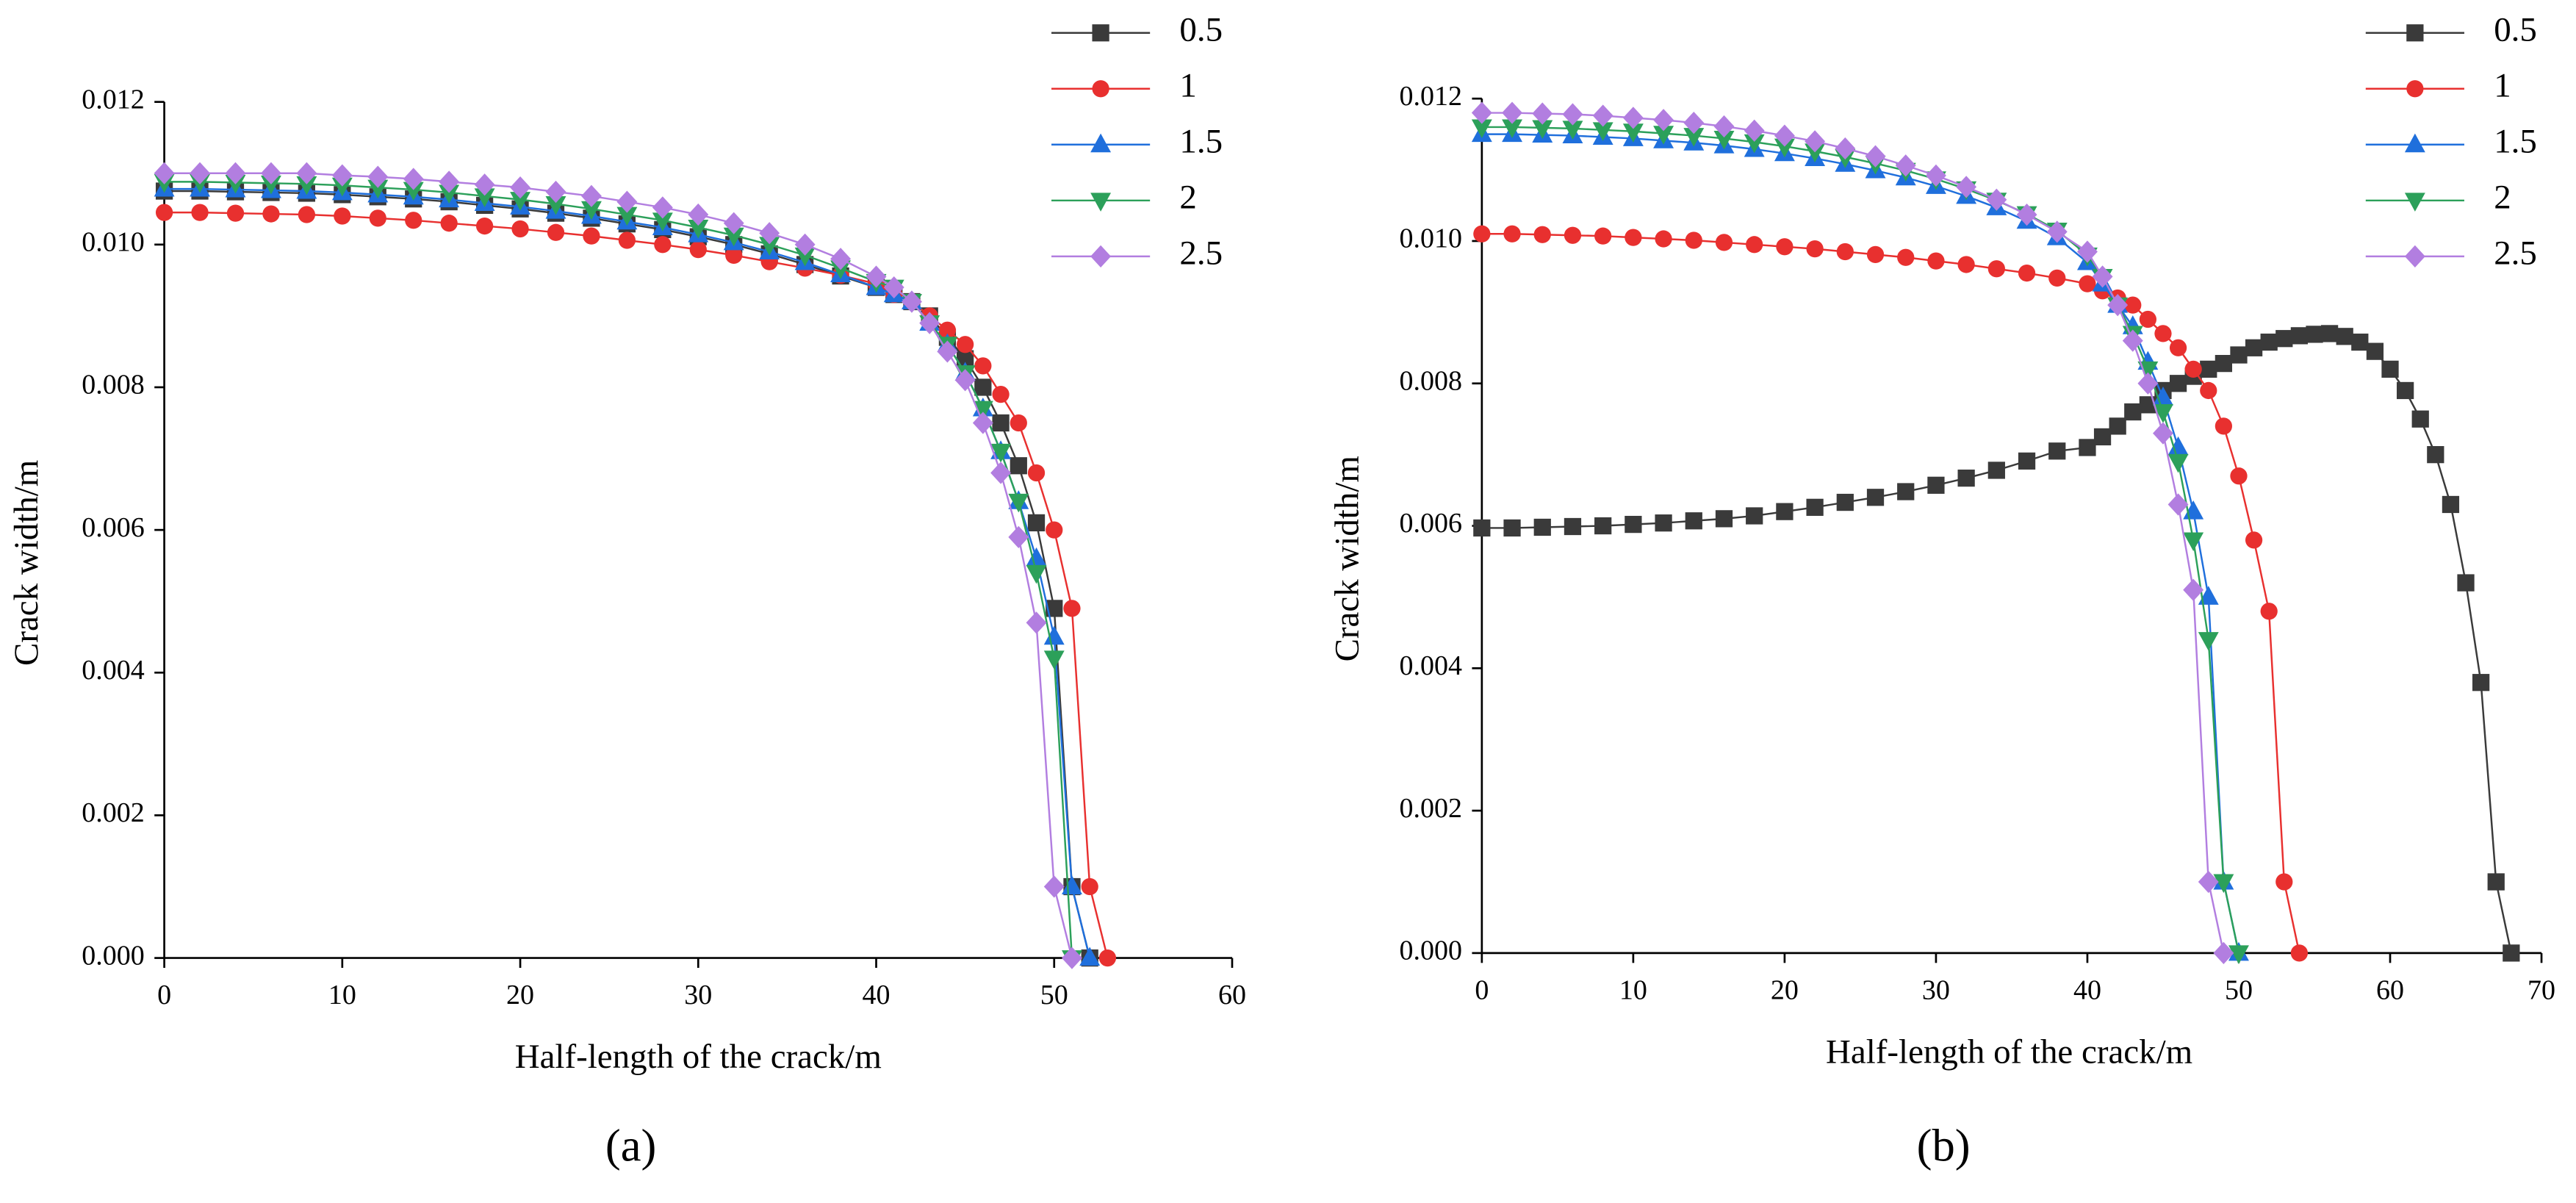  What do you see at coordinates (342, 995) in the screenshot?
I see `x-tick-label: 10` at bounding box center [342, 995].